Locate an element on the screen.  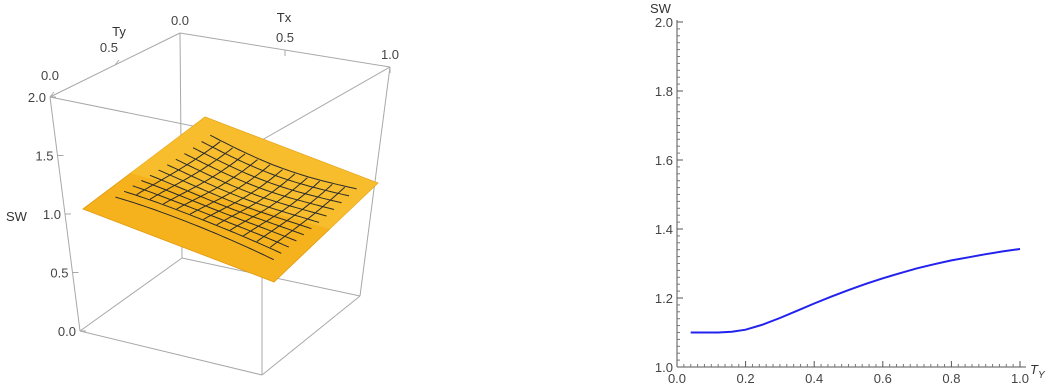
y-tick-label: 1.8 is located at coordinates (664, 91).